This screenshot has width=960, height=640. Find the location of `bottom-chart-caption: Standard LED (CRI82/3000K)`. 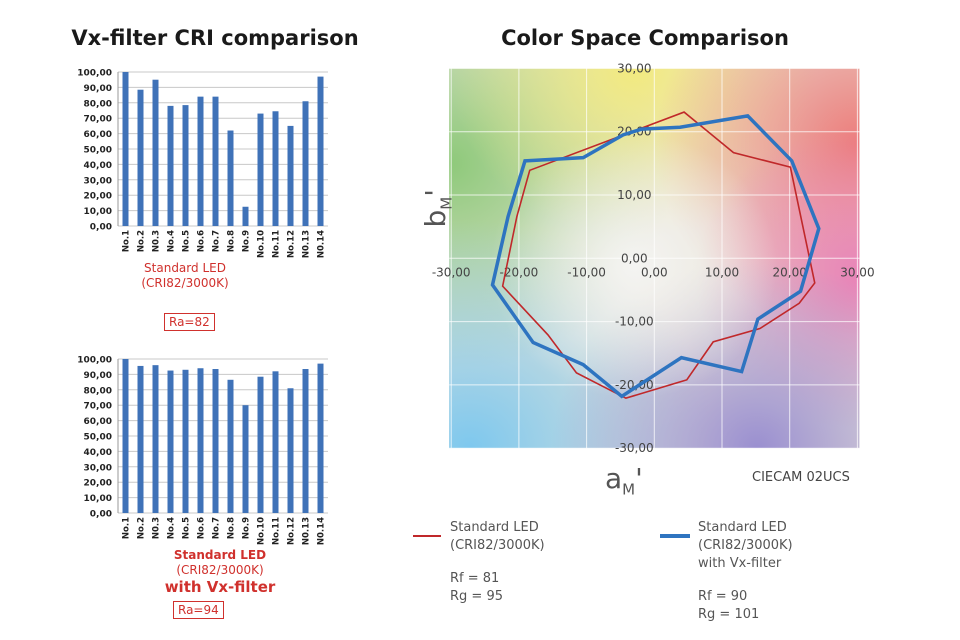

bottom-chart-caption: Standard LED (CRI82/3000K) is located at coordinates (220, 563).